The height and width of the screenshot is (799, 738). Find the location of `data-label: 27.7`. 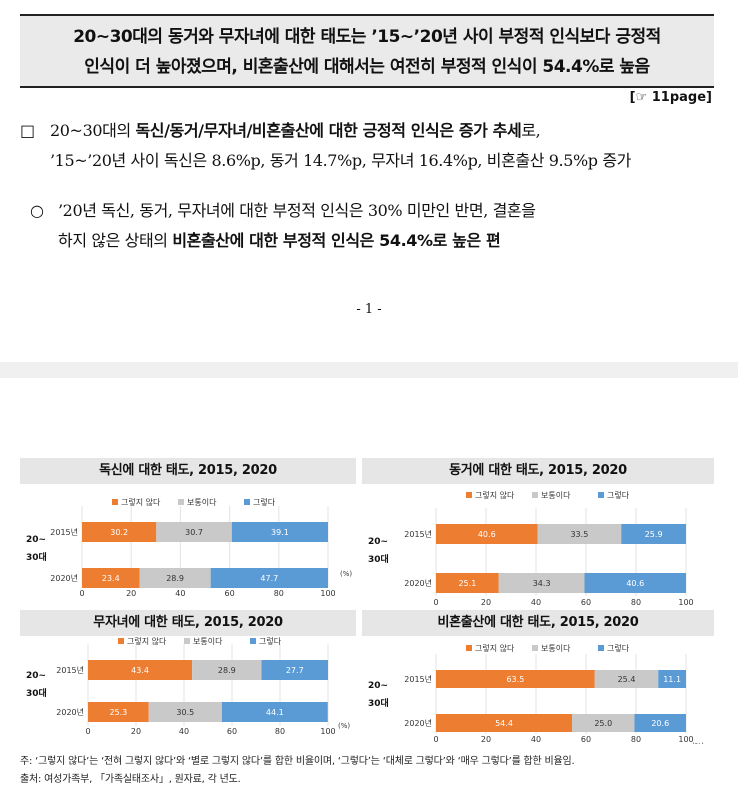

data-label: 27.7 is located at coordinates (295, 670).